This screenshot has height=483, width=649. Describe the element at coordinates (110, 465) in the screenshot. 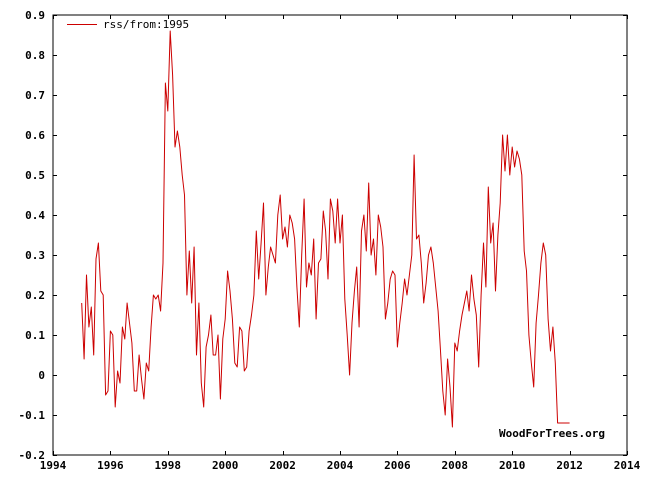

I see `x-tick-label: 1996` at that location.